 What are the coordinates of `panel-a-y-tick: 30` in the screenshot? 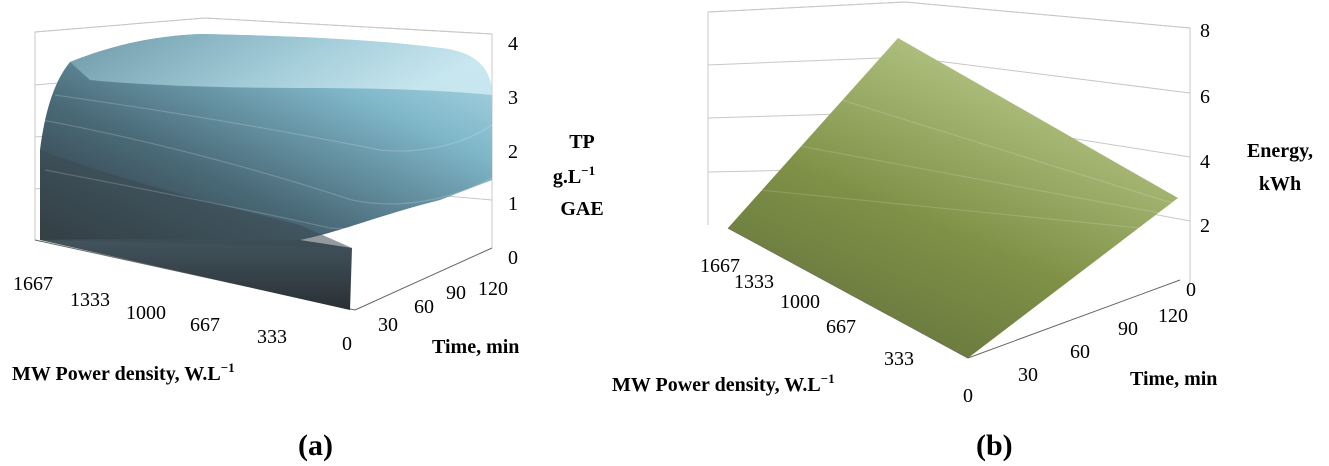 It's located at (388, 325).